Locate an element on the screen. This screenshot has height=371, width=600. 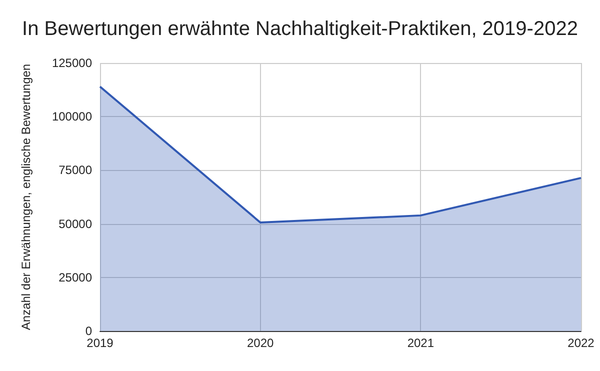
y-tick-label: 125000 is located at coordinates (72, 63).